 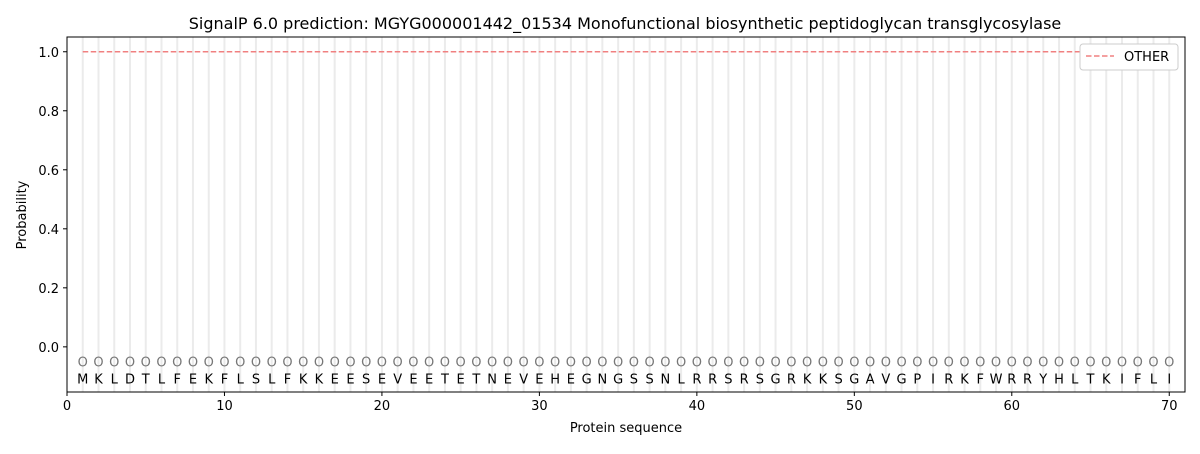 I want to click on y-axis-label: Probability, so click(x=22, y=214).